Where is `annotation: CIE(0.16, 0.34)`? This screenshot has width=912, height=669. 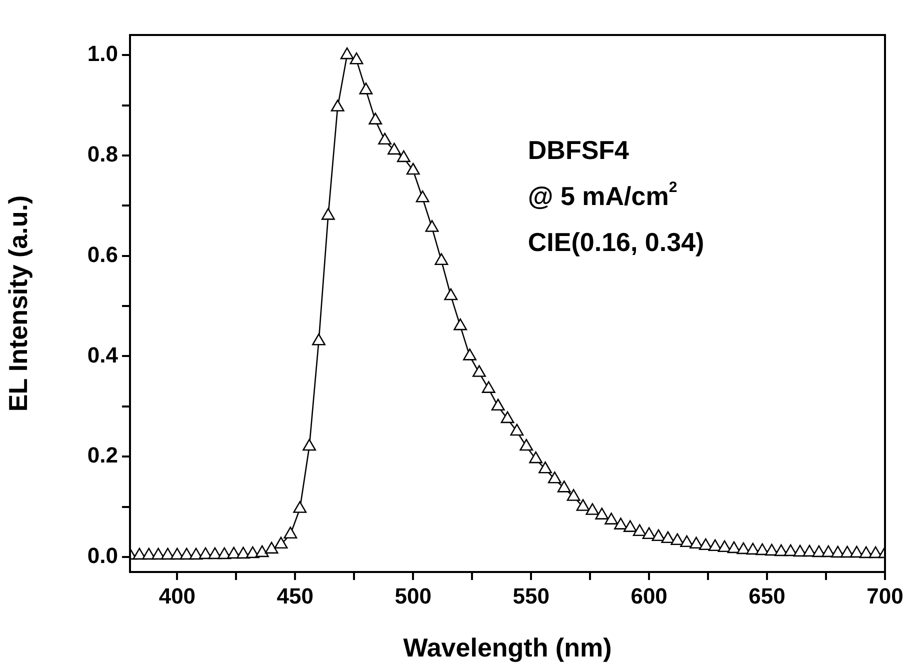
annotation: CIE(0.16, 0.34) is located at coordinates (616, 242).